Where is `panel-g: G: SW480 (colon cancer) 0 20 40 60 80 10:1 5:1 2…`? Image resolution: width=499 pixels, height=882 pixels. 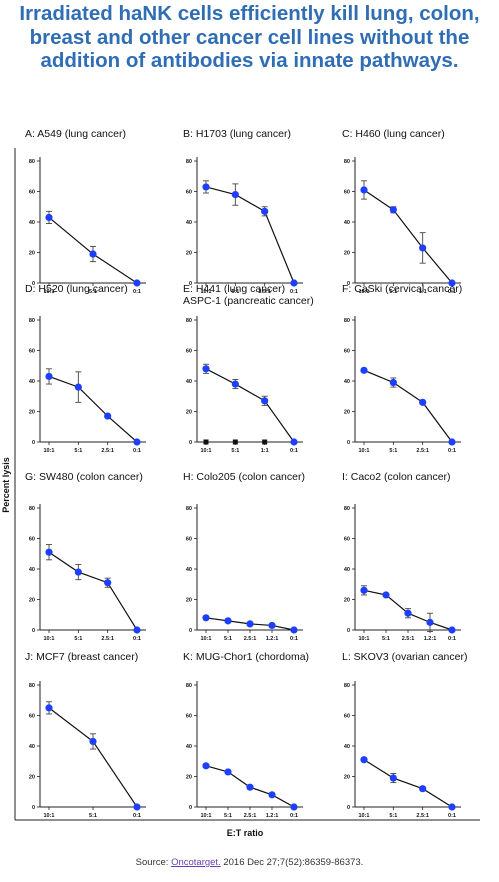 panel-g: G: SW480 (colon cancer) 0 20 40 60 80 10:1 5:1 2… is located at coordinates (85, 556).